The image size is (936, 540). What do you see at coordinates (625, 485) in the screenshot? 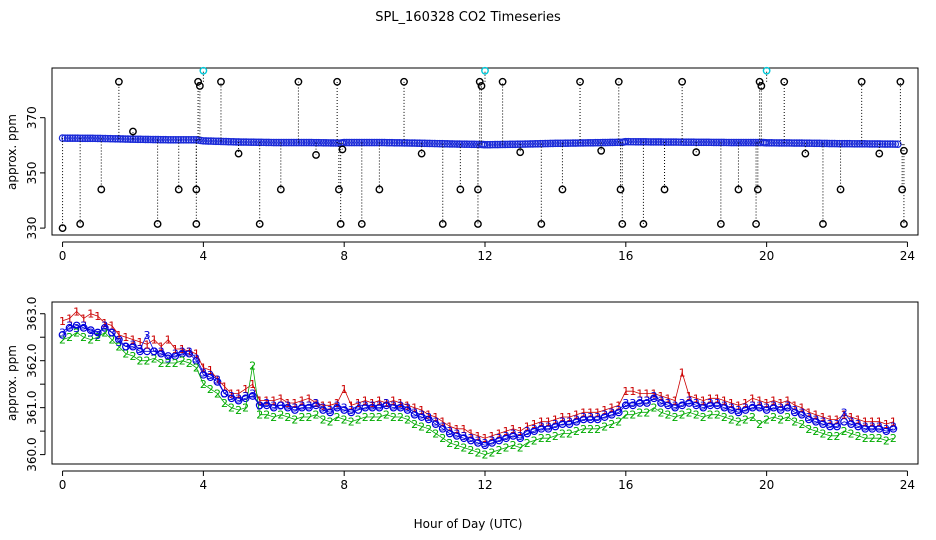
I see `zoom-x-tick-label: 16` at bounding box center [625, 485].